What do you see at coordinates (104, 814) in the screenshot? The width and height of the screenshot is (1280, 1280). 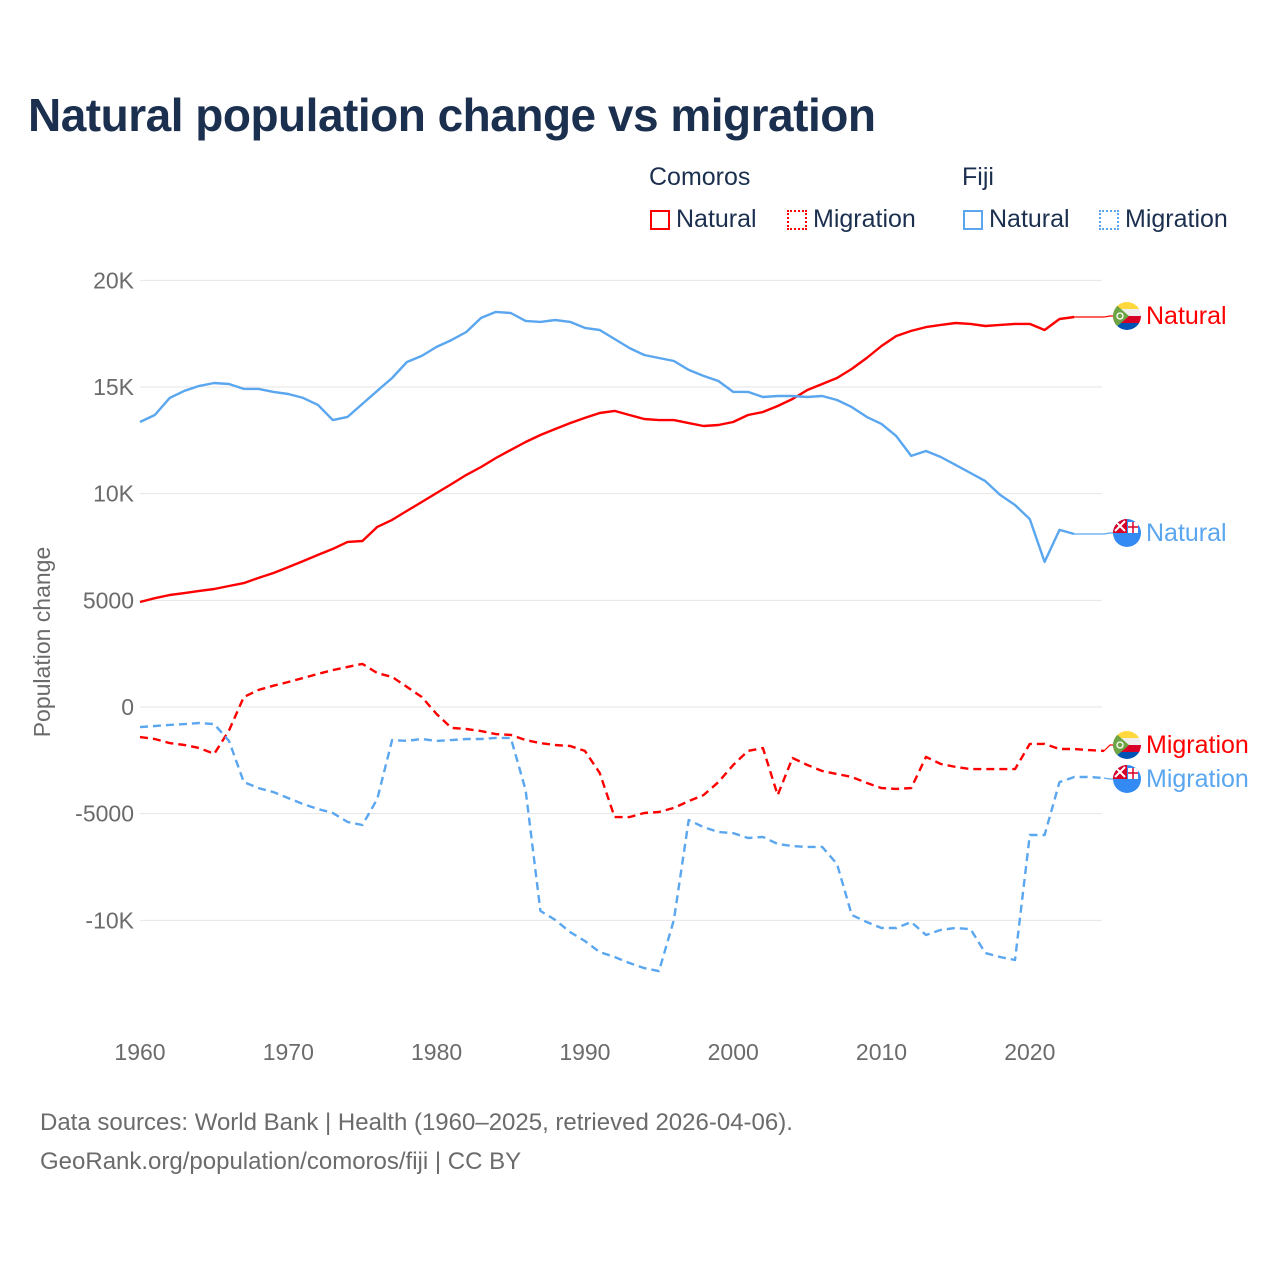 I see `y-tick-label: -5000` at bounding box center [104, 814].